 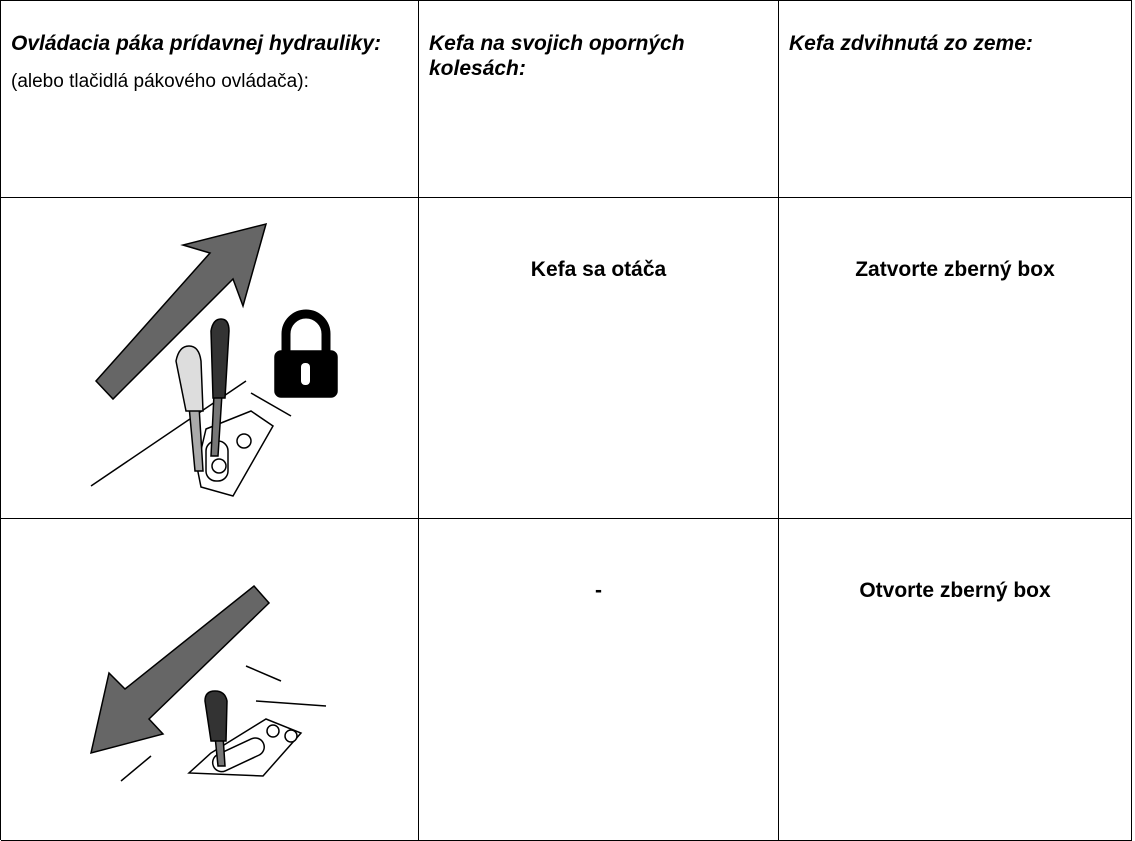 I want to click on cell-text: -, so click(x=599, y=680).